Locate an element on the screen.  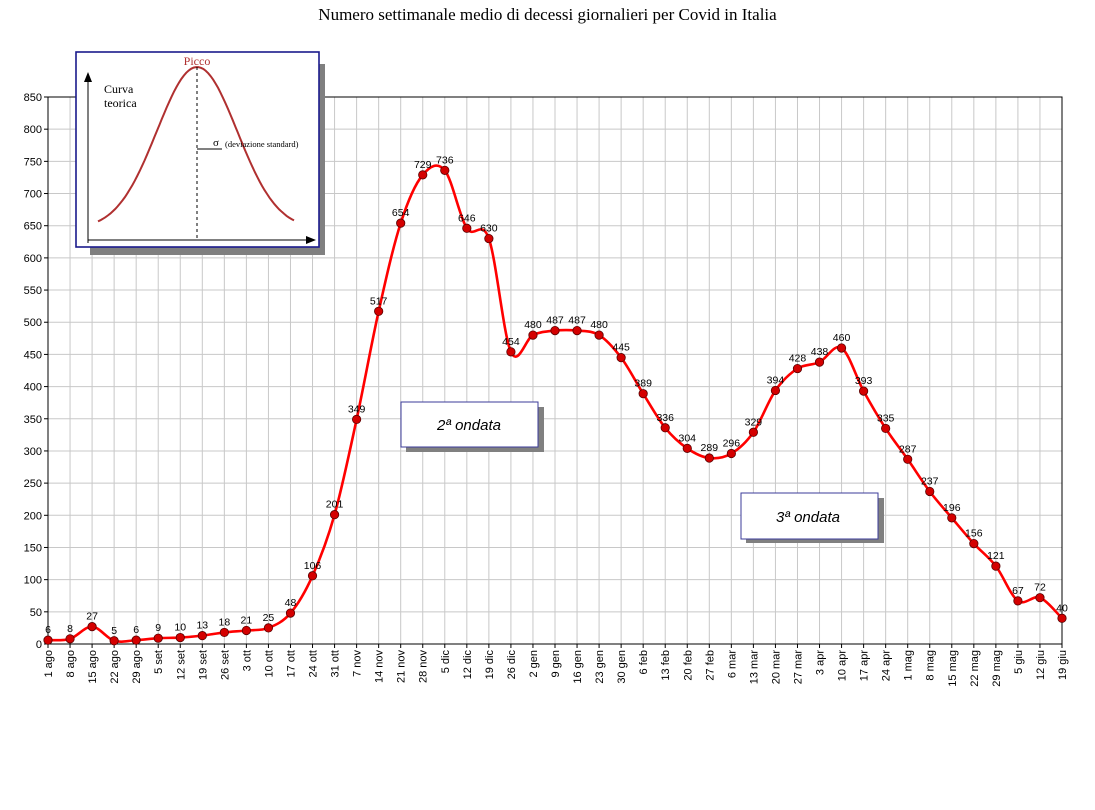
annotation-second-wave: 2ª ondata is located at coordinates (472, 426).